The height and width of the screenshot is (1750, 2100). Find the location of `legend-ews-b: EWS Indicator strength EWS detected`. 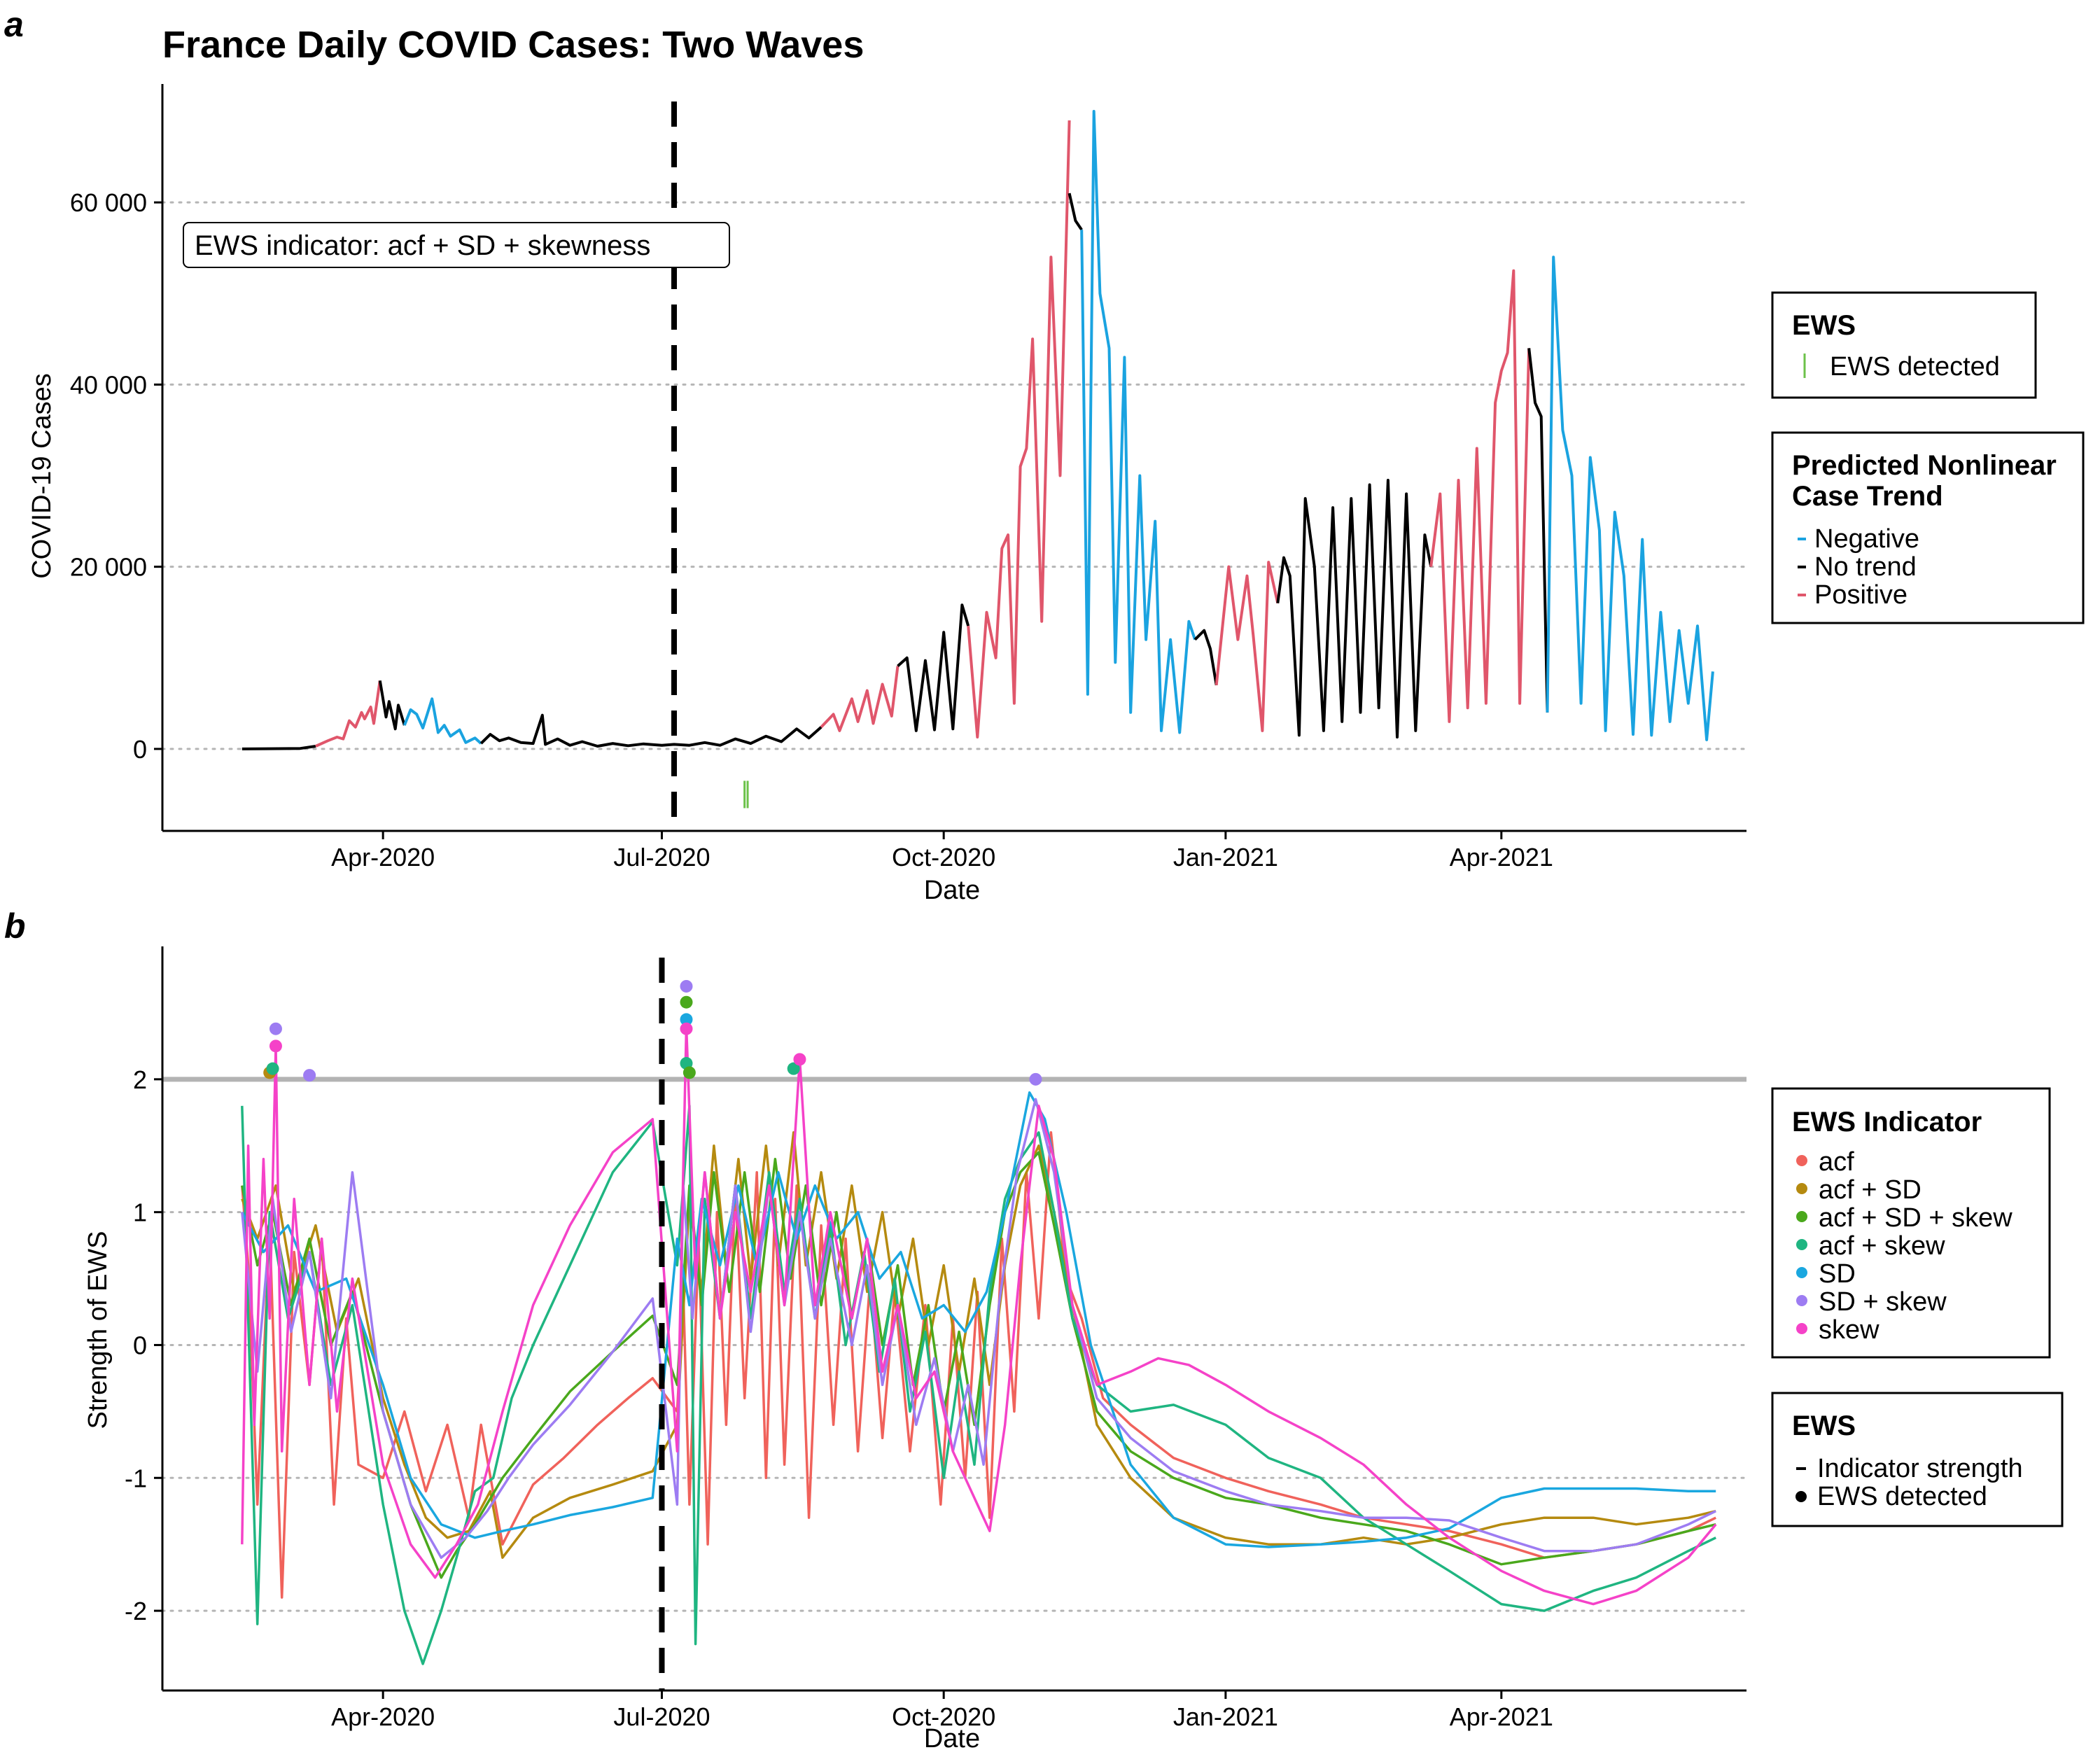

legend-ews-b: EWS Indicator strength EWS detected is located at coordinates (1917, 1459).